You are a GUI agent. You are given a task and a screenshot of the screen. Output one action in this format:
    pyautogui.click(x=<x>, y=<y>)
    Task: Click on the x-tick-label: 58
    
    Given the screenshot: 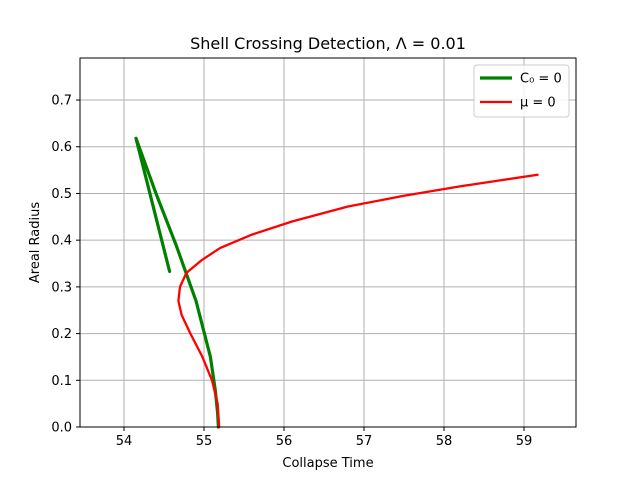 What is the action you would take?
    pyautogui.click(x=444, y=441)
    